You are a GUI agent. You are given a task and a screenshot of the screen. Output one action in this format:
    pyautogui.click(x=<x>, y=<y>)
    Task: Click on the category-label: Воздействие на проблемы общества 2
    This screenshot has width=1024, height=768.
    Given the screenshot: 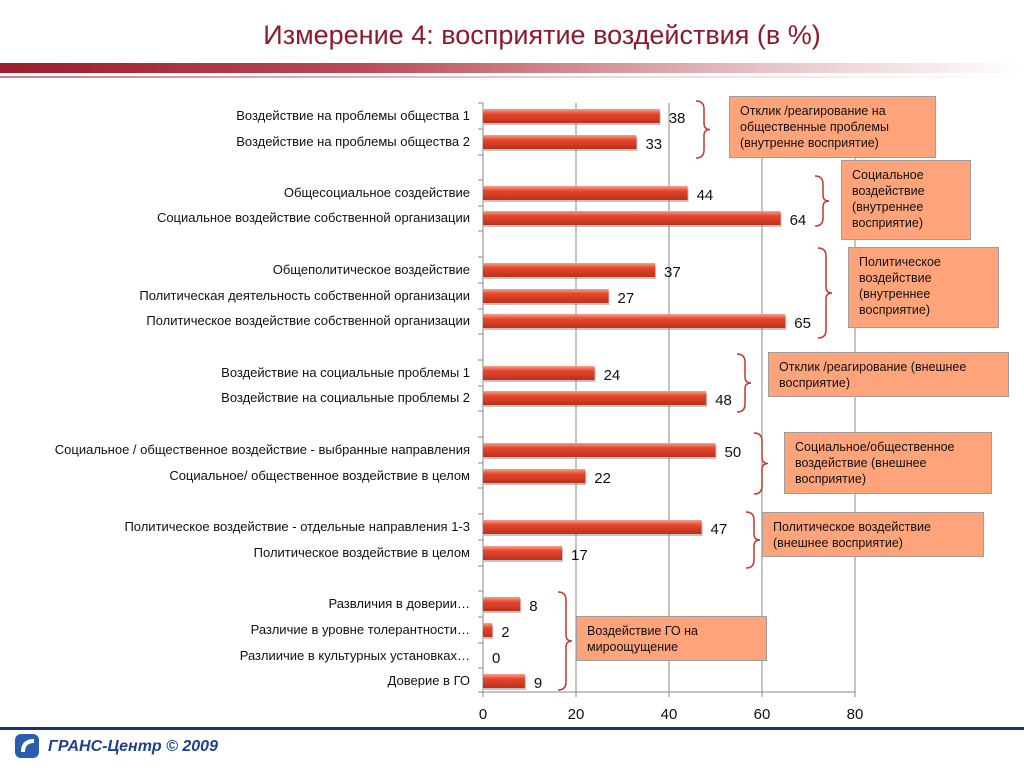 What is the action you would take?
    pyautogui.click(x=353, y=141)
    